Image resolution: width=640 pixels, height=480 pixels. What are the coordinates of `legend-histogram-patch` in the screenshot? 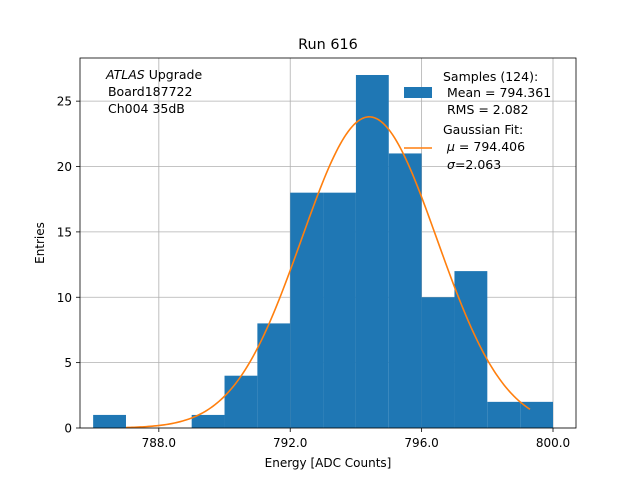 It's located at (418, 92).